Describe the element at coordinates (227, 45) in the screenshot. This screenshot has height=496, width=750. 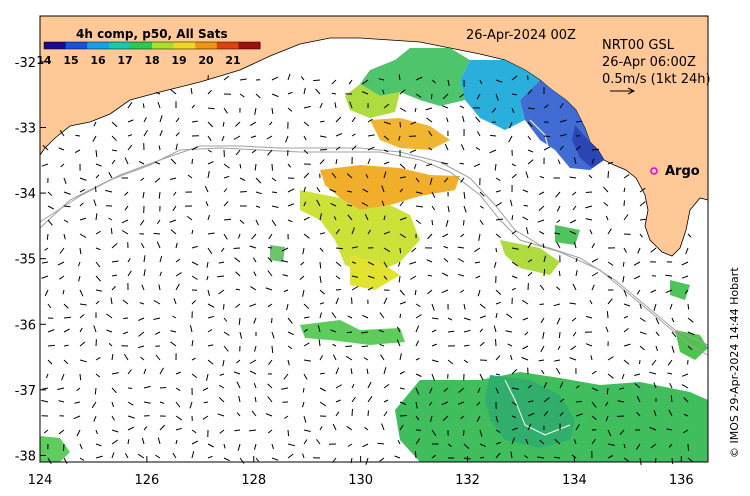
I see `colorbar-cell` at that location.